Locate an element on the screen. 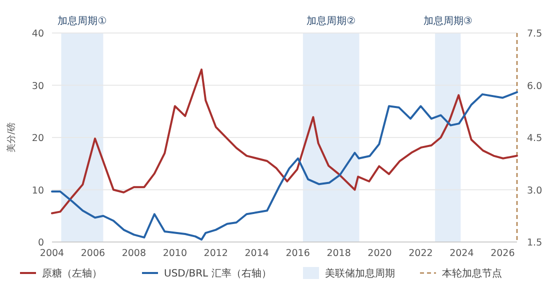 This screenshot has height=294, width=554. y2-tick-label: 4.5 is located at coordinates (534, 138).